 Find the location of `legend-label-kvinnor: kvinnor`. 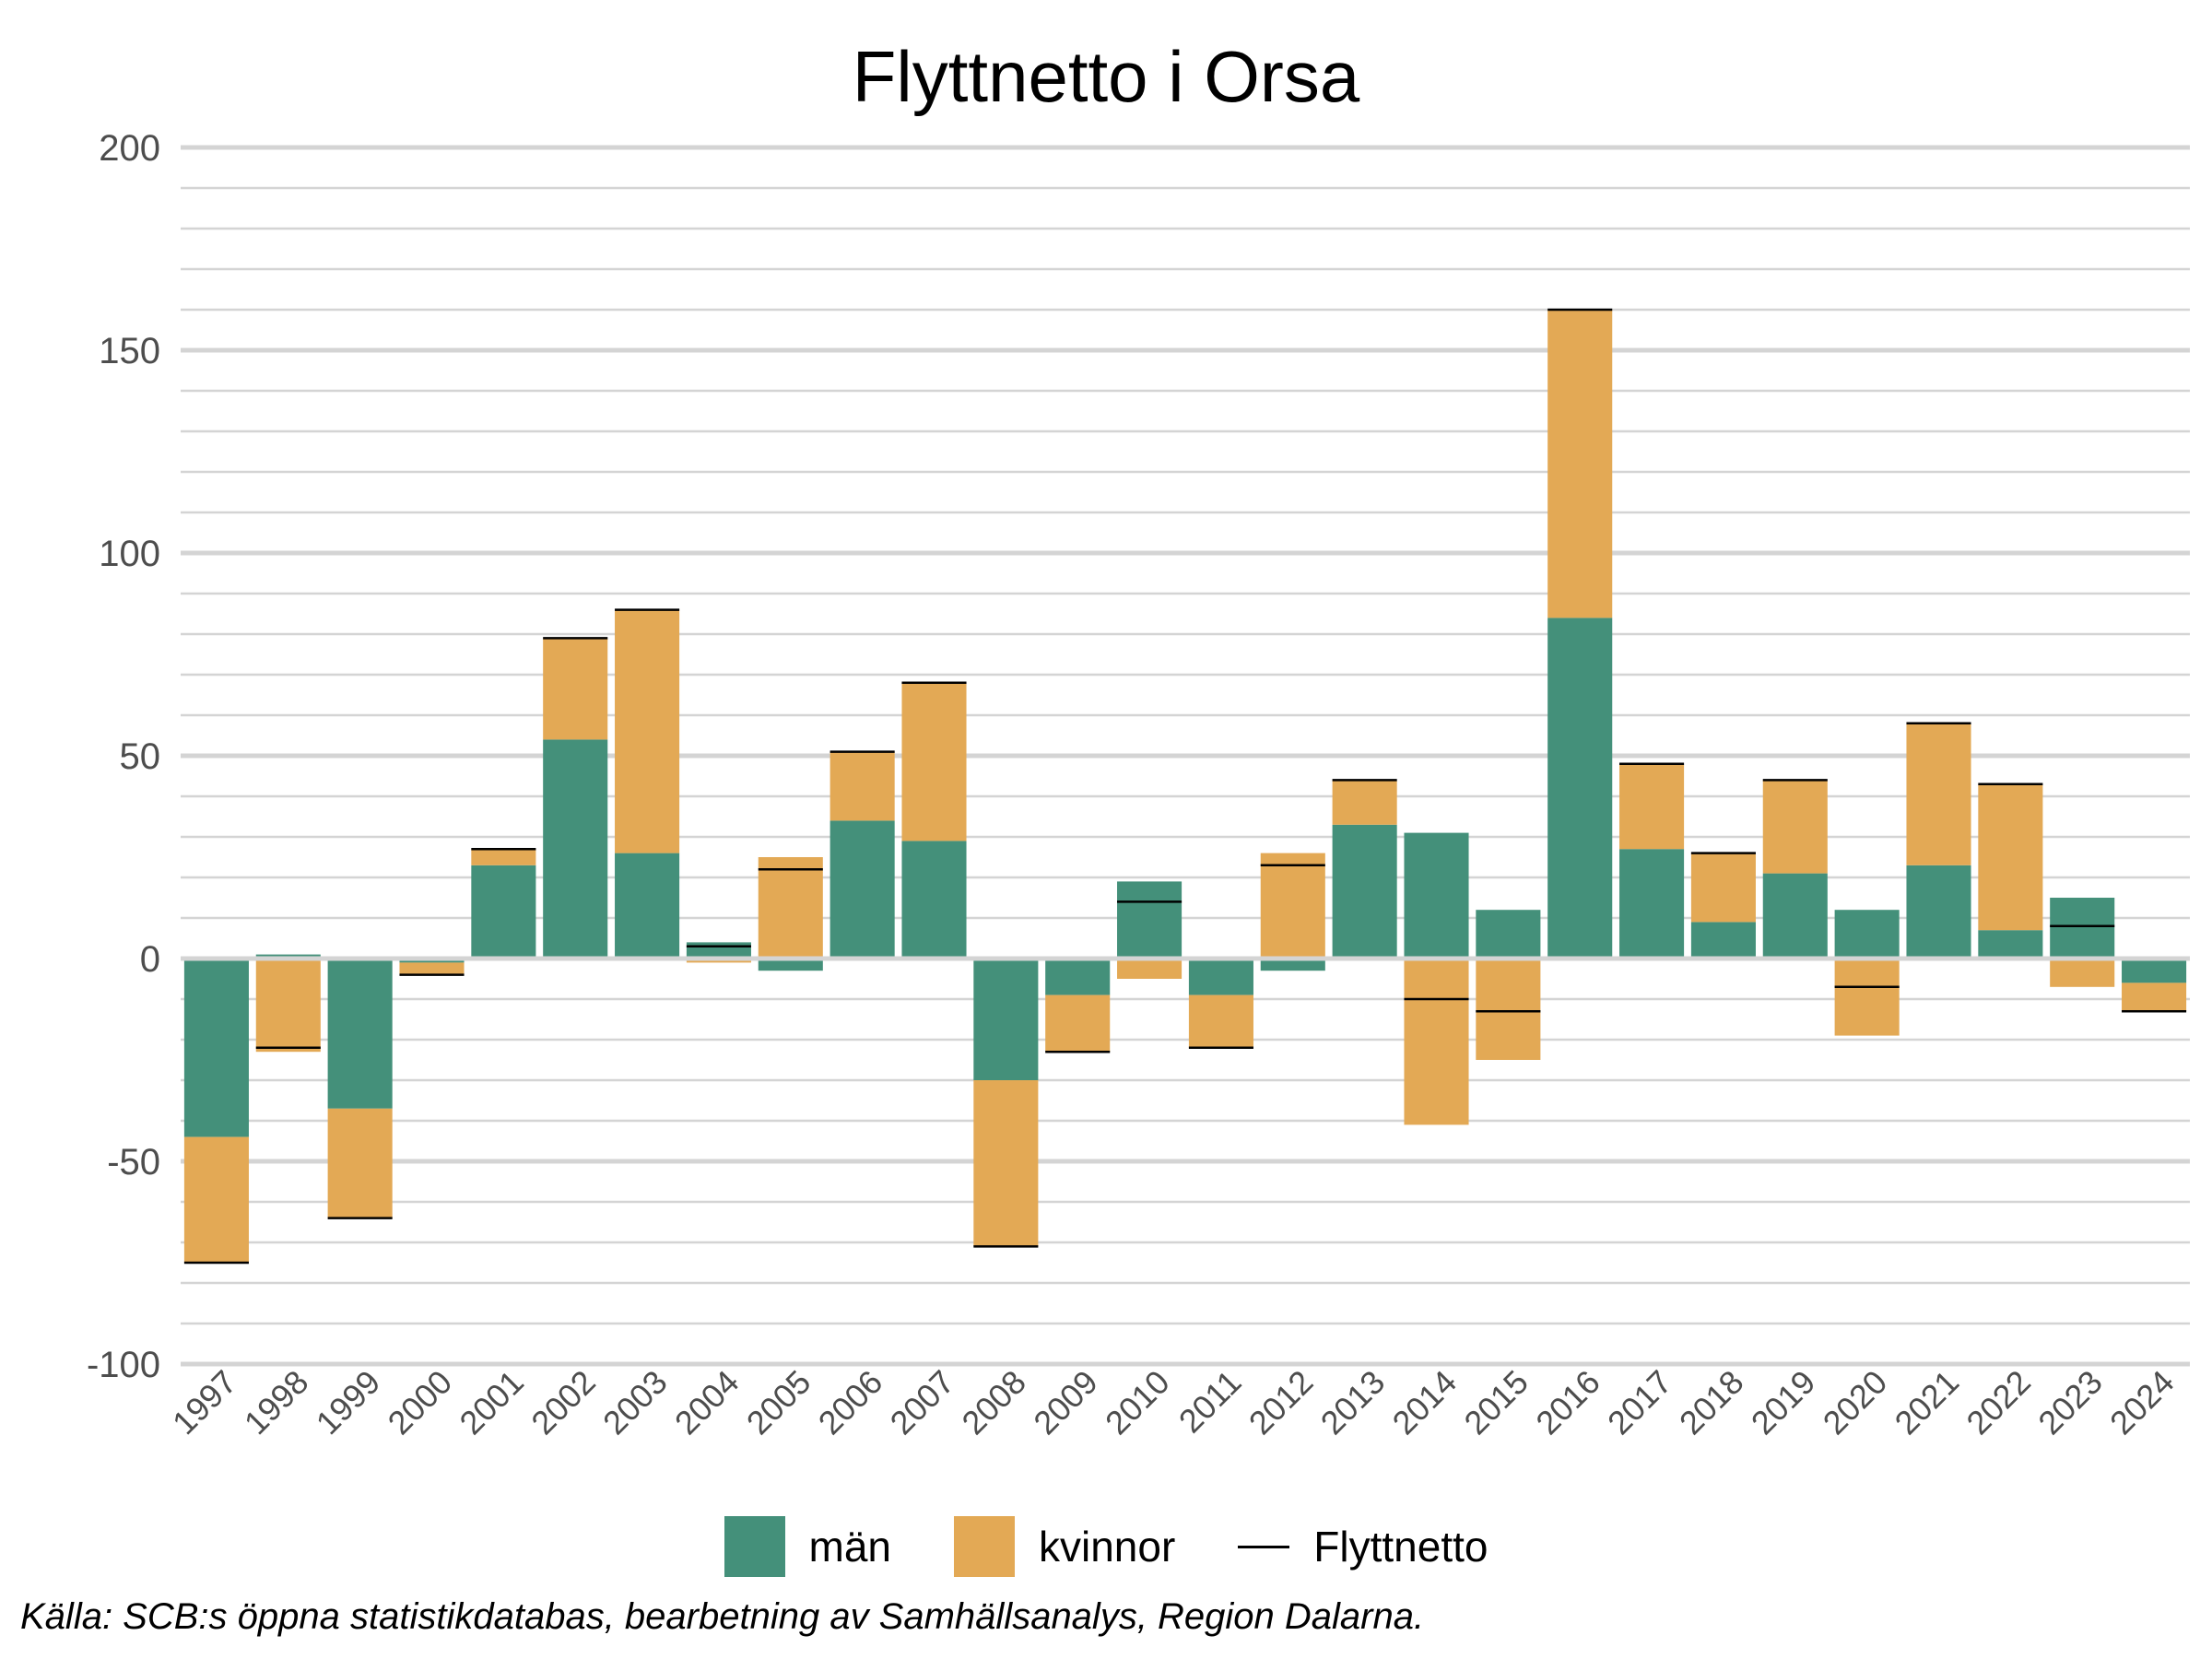

legend-label-kvinnor: kvinnor is located at coordinates (1107, 1547).